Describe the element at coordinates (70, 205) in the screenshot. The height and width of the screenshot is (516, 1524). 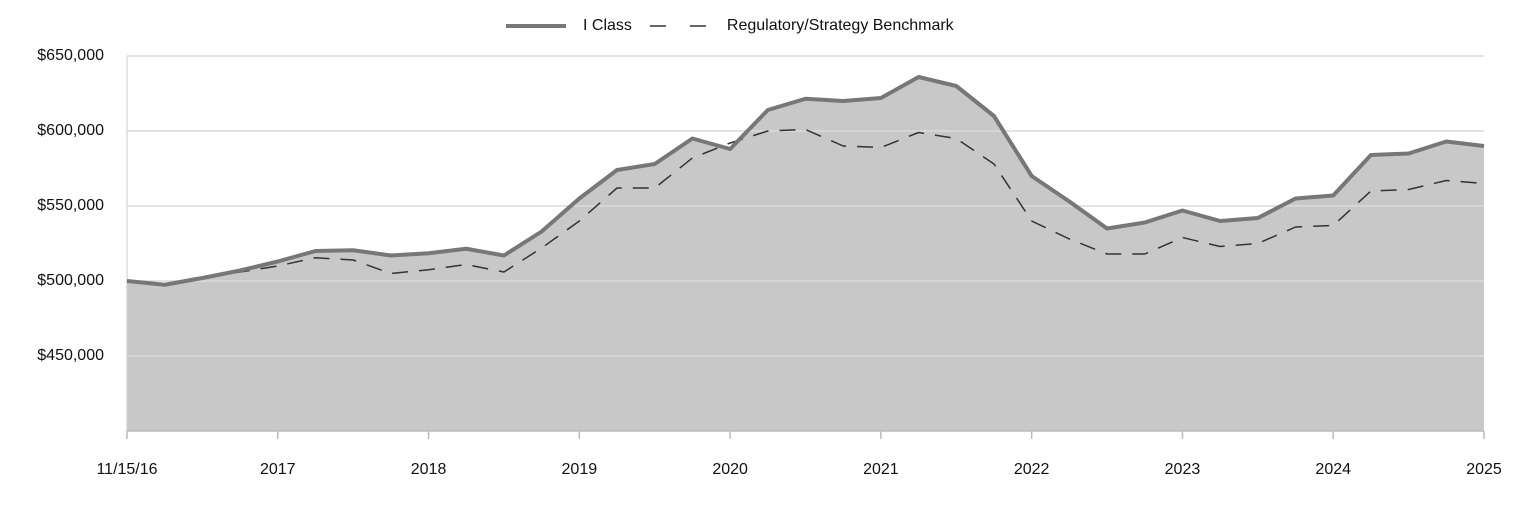
I see `y-tick-label: $550,000` at that location.